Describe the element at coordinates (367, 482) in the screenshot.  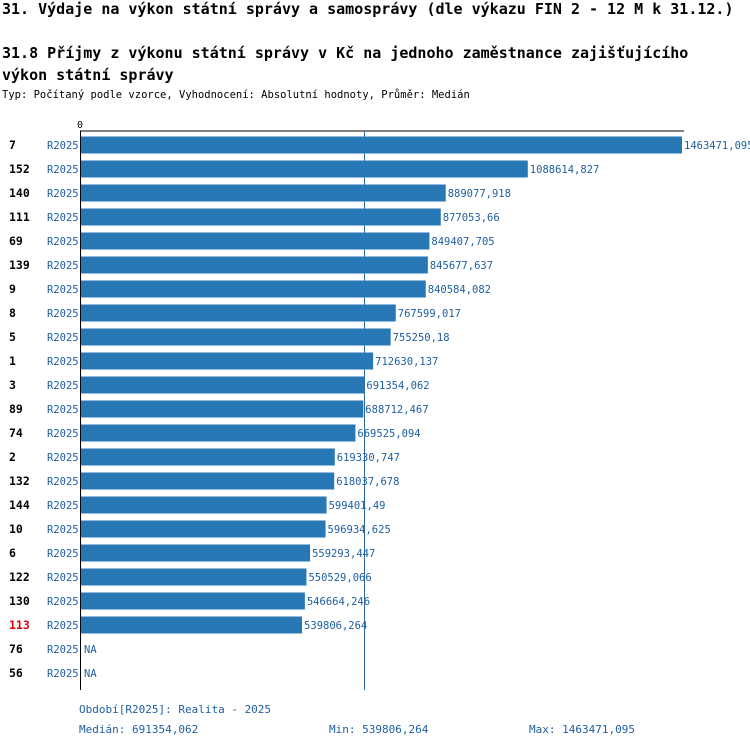
I see `value-label: 618037,678` at that location.